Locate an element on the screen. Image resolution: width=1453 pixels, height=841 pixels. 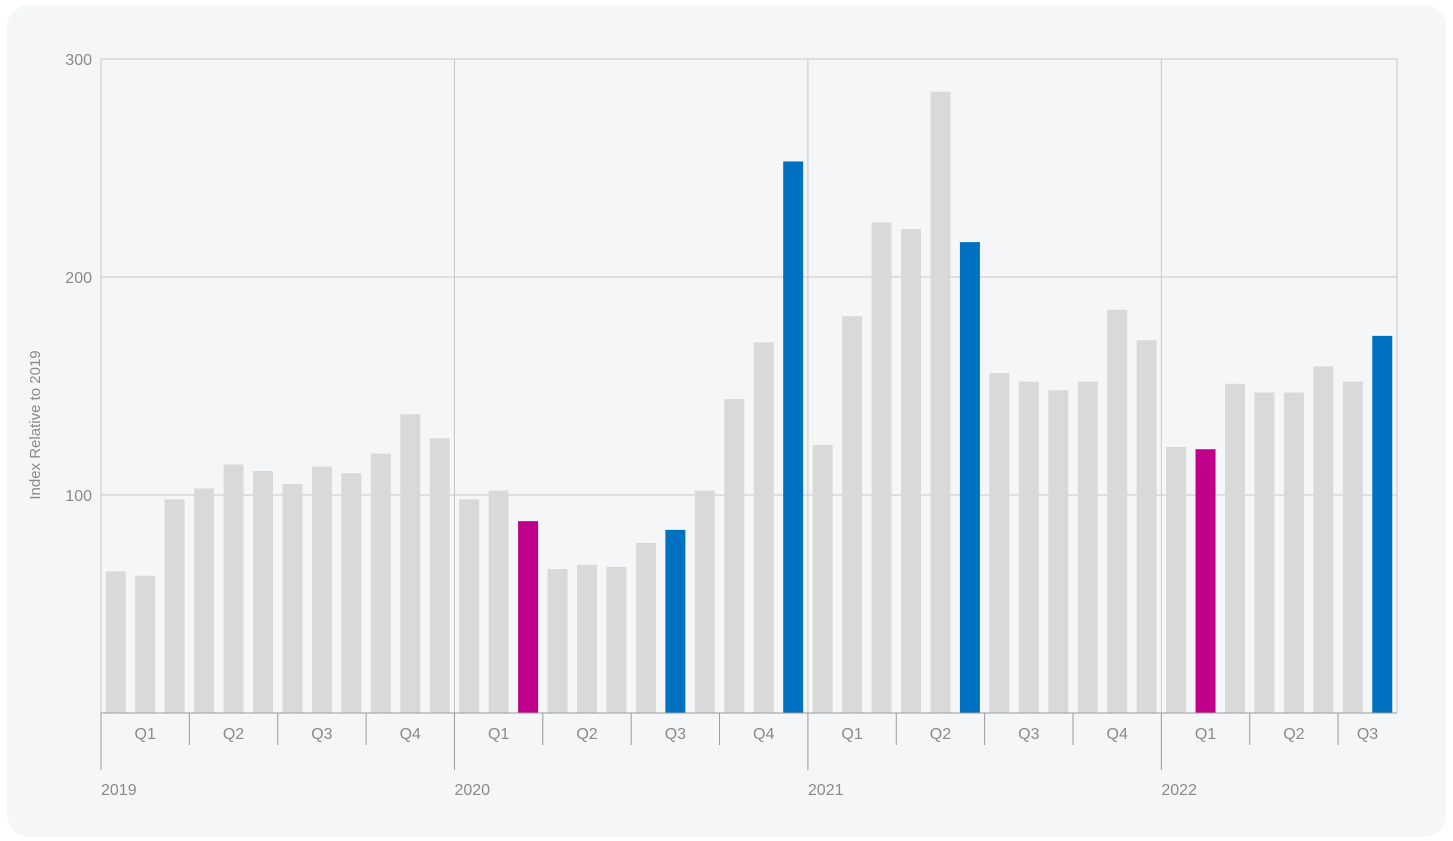
y-axis-title: Index Relative to 2019 is located at coordinates (35, 424).